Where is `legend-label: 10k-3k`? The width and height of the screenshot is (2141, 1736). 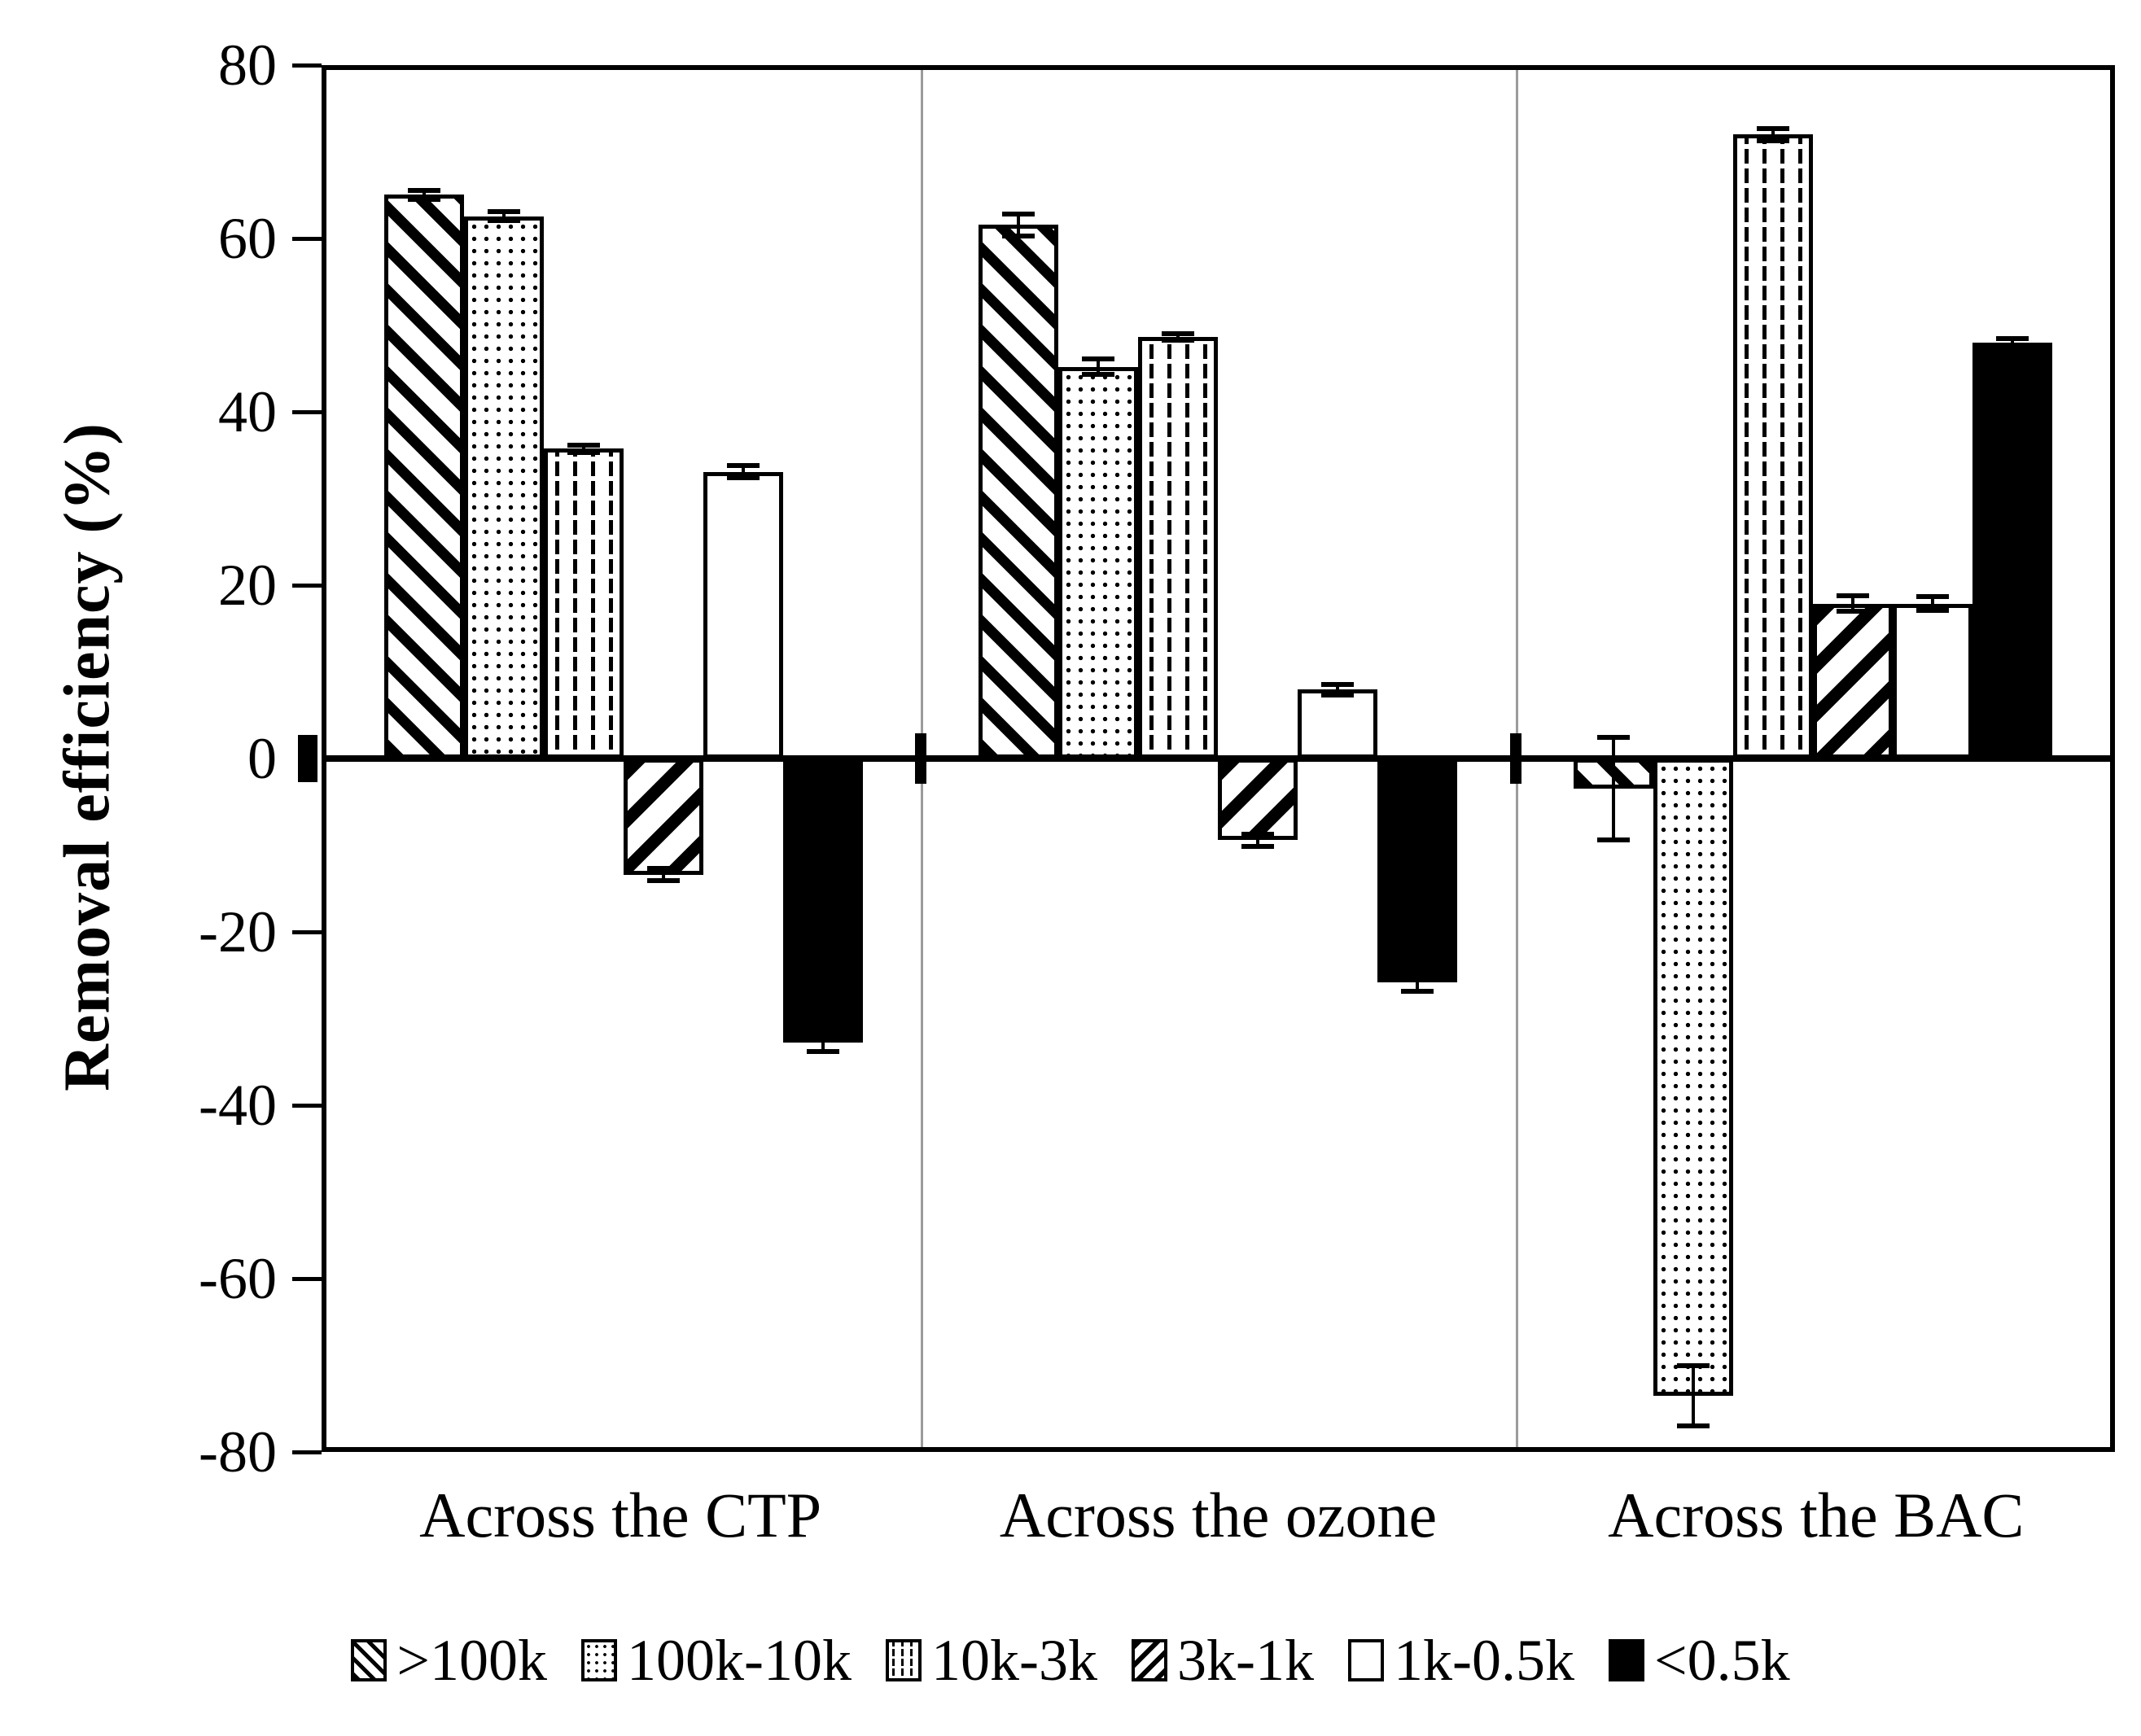
legend-label: 10k-3k is located at coordinates (1014, 1660).